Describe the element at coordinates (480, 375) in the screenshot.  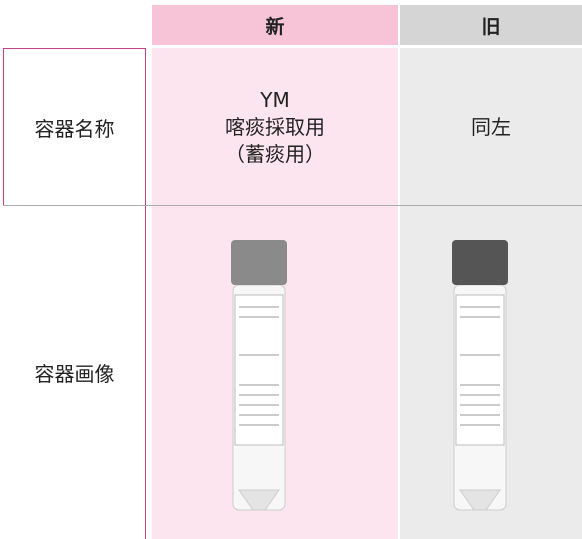
I see `tube-old` at that location.